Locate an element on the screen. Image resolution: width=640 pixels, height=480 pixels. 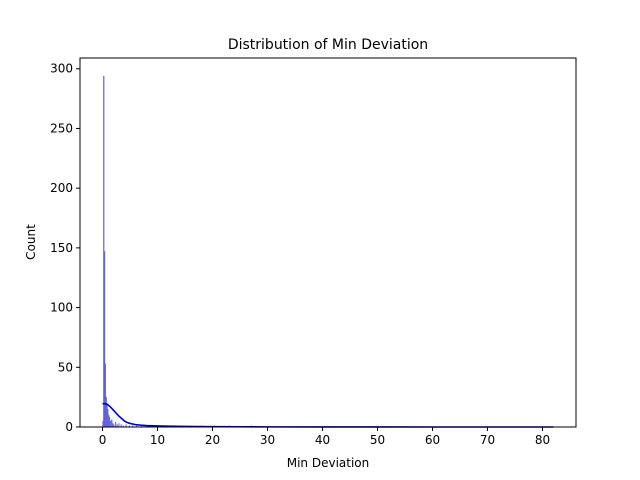
kde-curve is located at coordinates (328, 415).